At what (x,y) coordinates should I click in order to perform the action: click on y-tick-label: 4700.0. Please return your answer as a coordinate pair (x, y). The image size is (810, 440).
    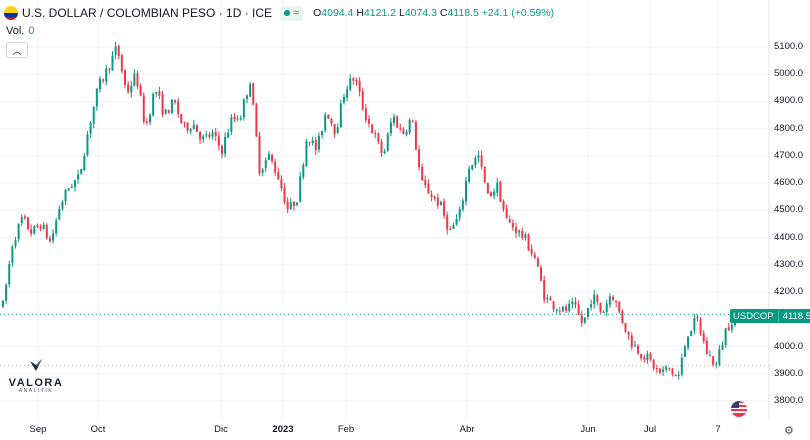
    Looking at the image, I should click on (789, 155).